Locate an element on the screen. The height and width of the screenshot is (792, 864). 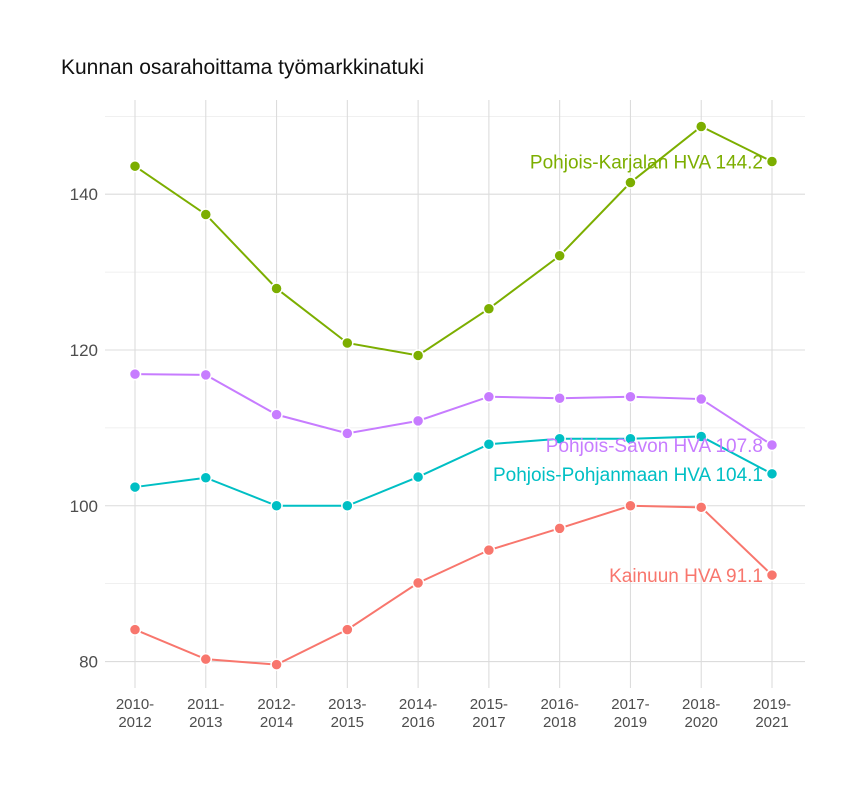
x-tick-label: 2021 is located at coordinates (771, 722).